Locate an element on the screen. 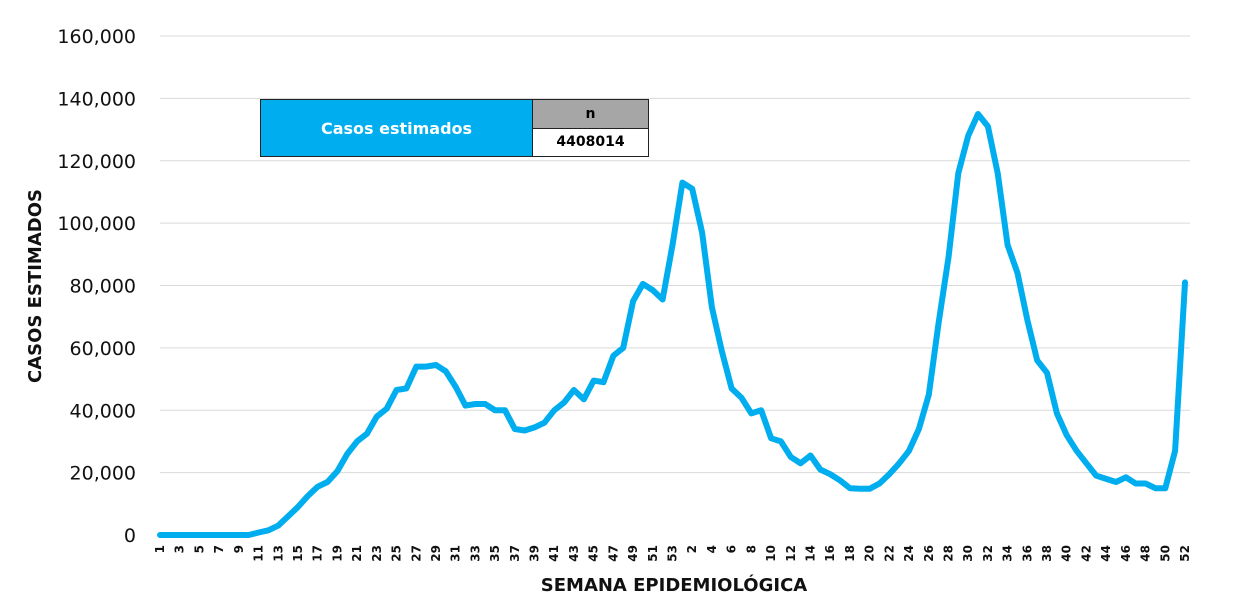 The width and height of the screenshot is (1241, 613). x-tick-label: 51 is located at coordinates (653, 553).